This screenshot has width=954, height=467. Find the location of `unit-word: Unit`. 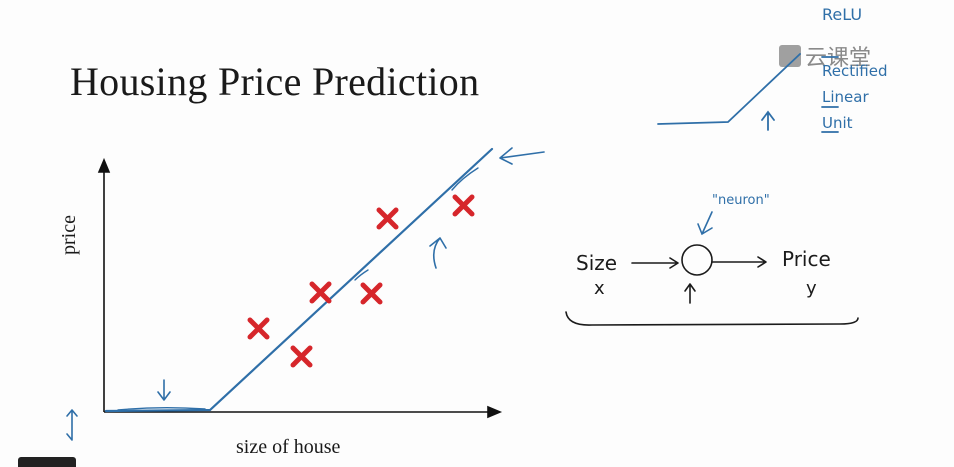

unit-word: Unit is located at coordinates (837, 123).